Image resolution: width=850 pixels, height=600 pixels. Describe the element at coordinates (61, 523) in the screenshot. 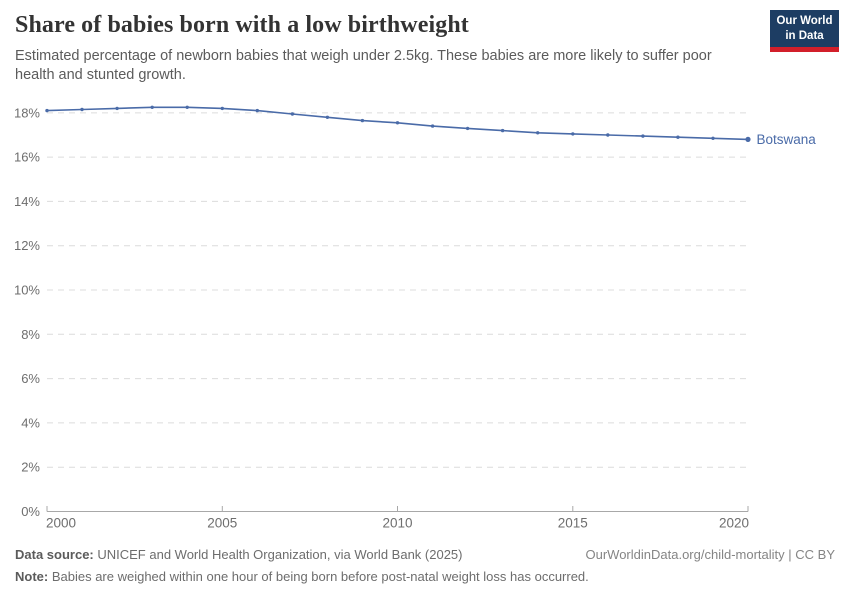

I see `x-axis-label: 2000` at that location.